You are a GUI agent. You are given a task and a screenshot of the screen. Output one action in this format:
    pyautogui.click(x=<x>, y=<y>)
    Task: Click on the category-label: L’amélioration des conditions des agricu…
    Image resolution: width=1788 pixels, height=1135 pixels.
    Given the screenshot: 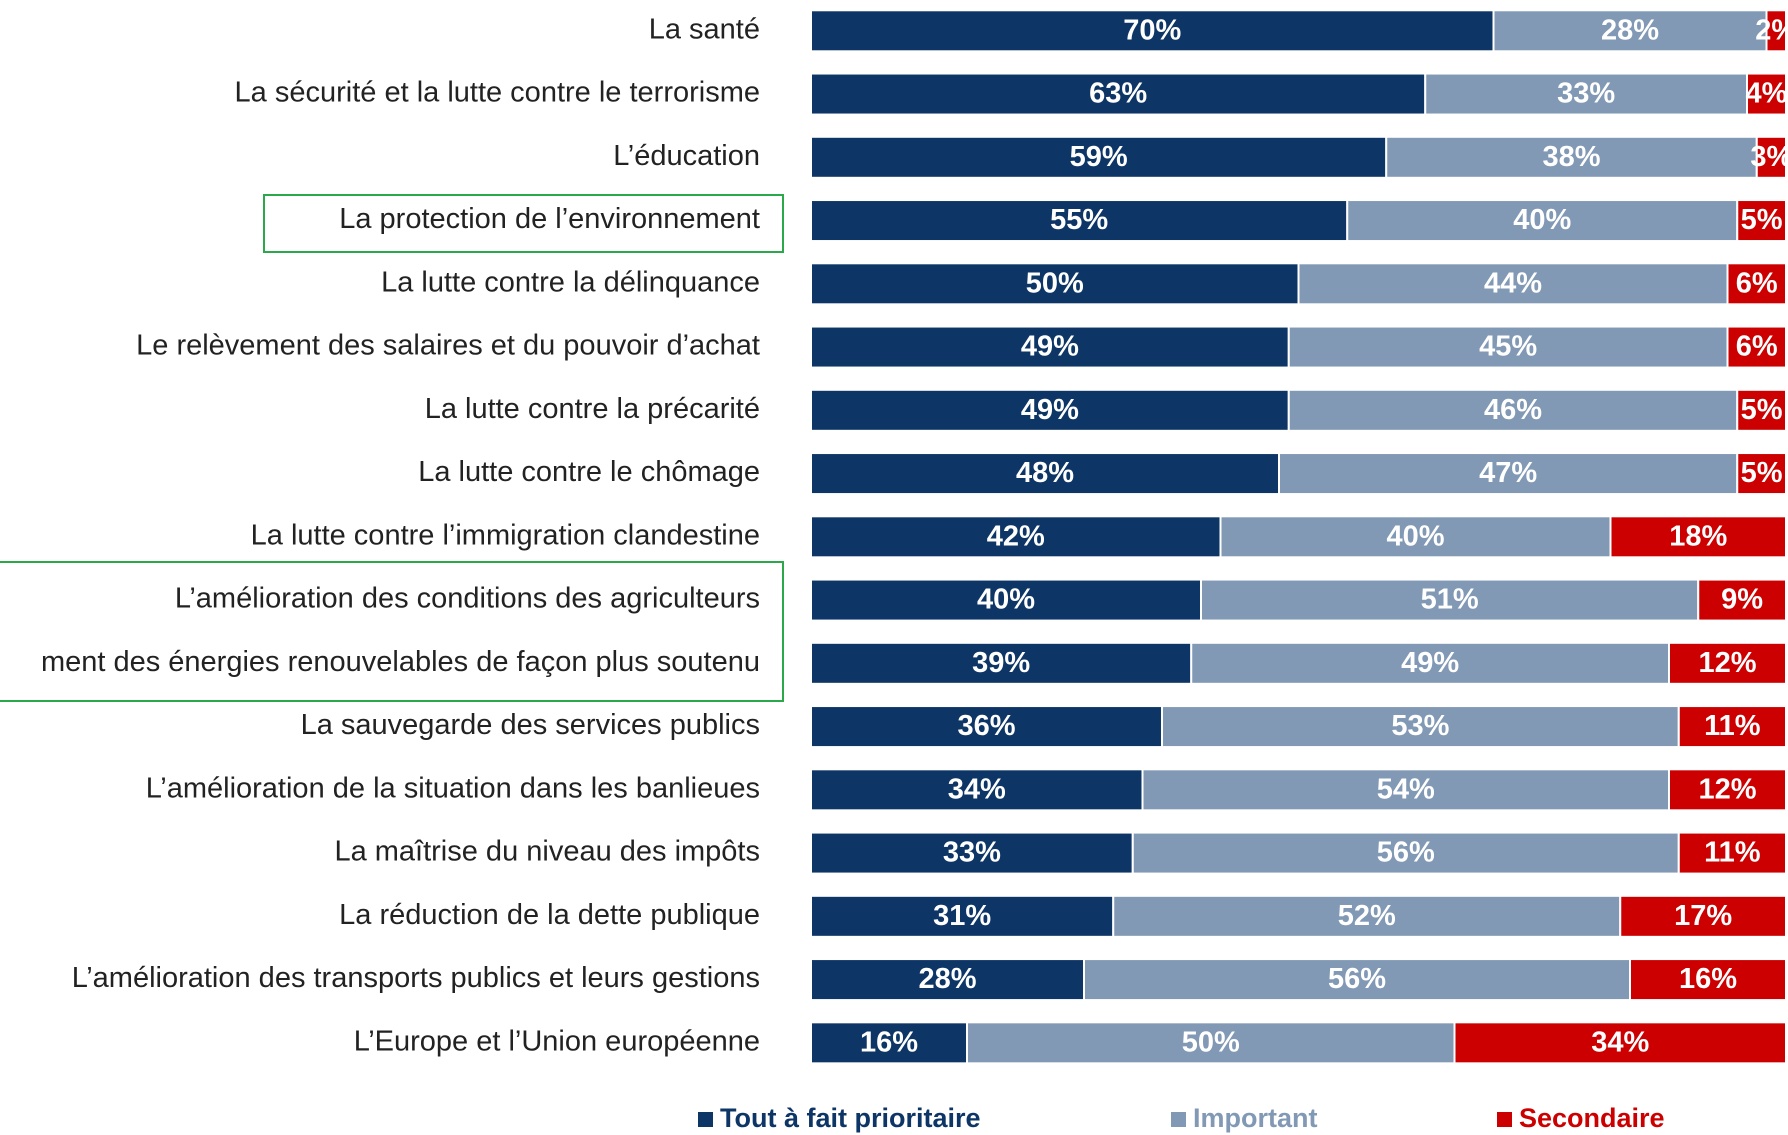 What is the action you would take?
    pyautogui.click(x=467, y=599)
    